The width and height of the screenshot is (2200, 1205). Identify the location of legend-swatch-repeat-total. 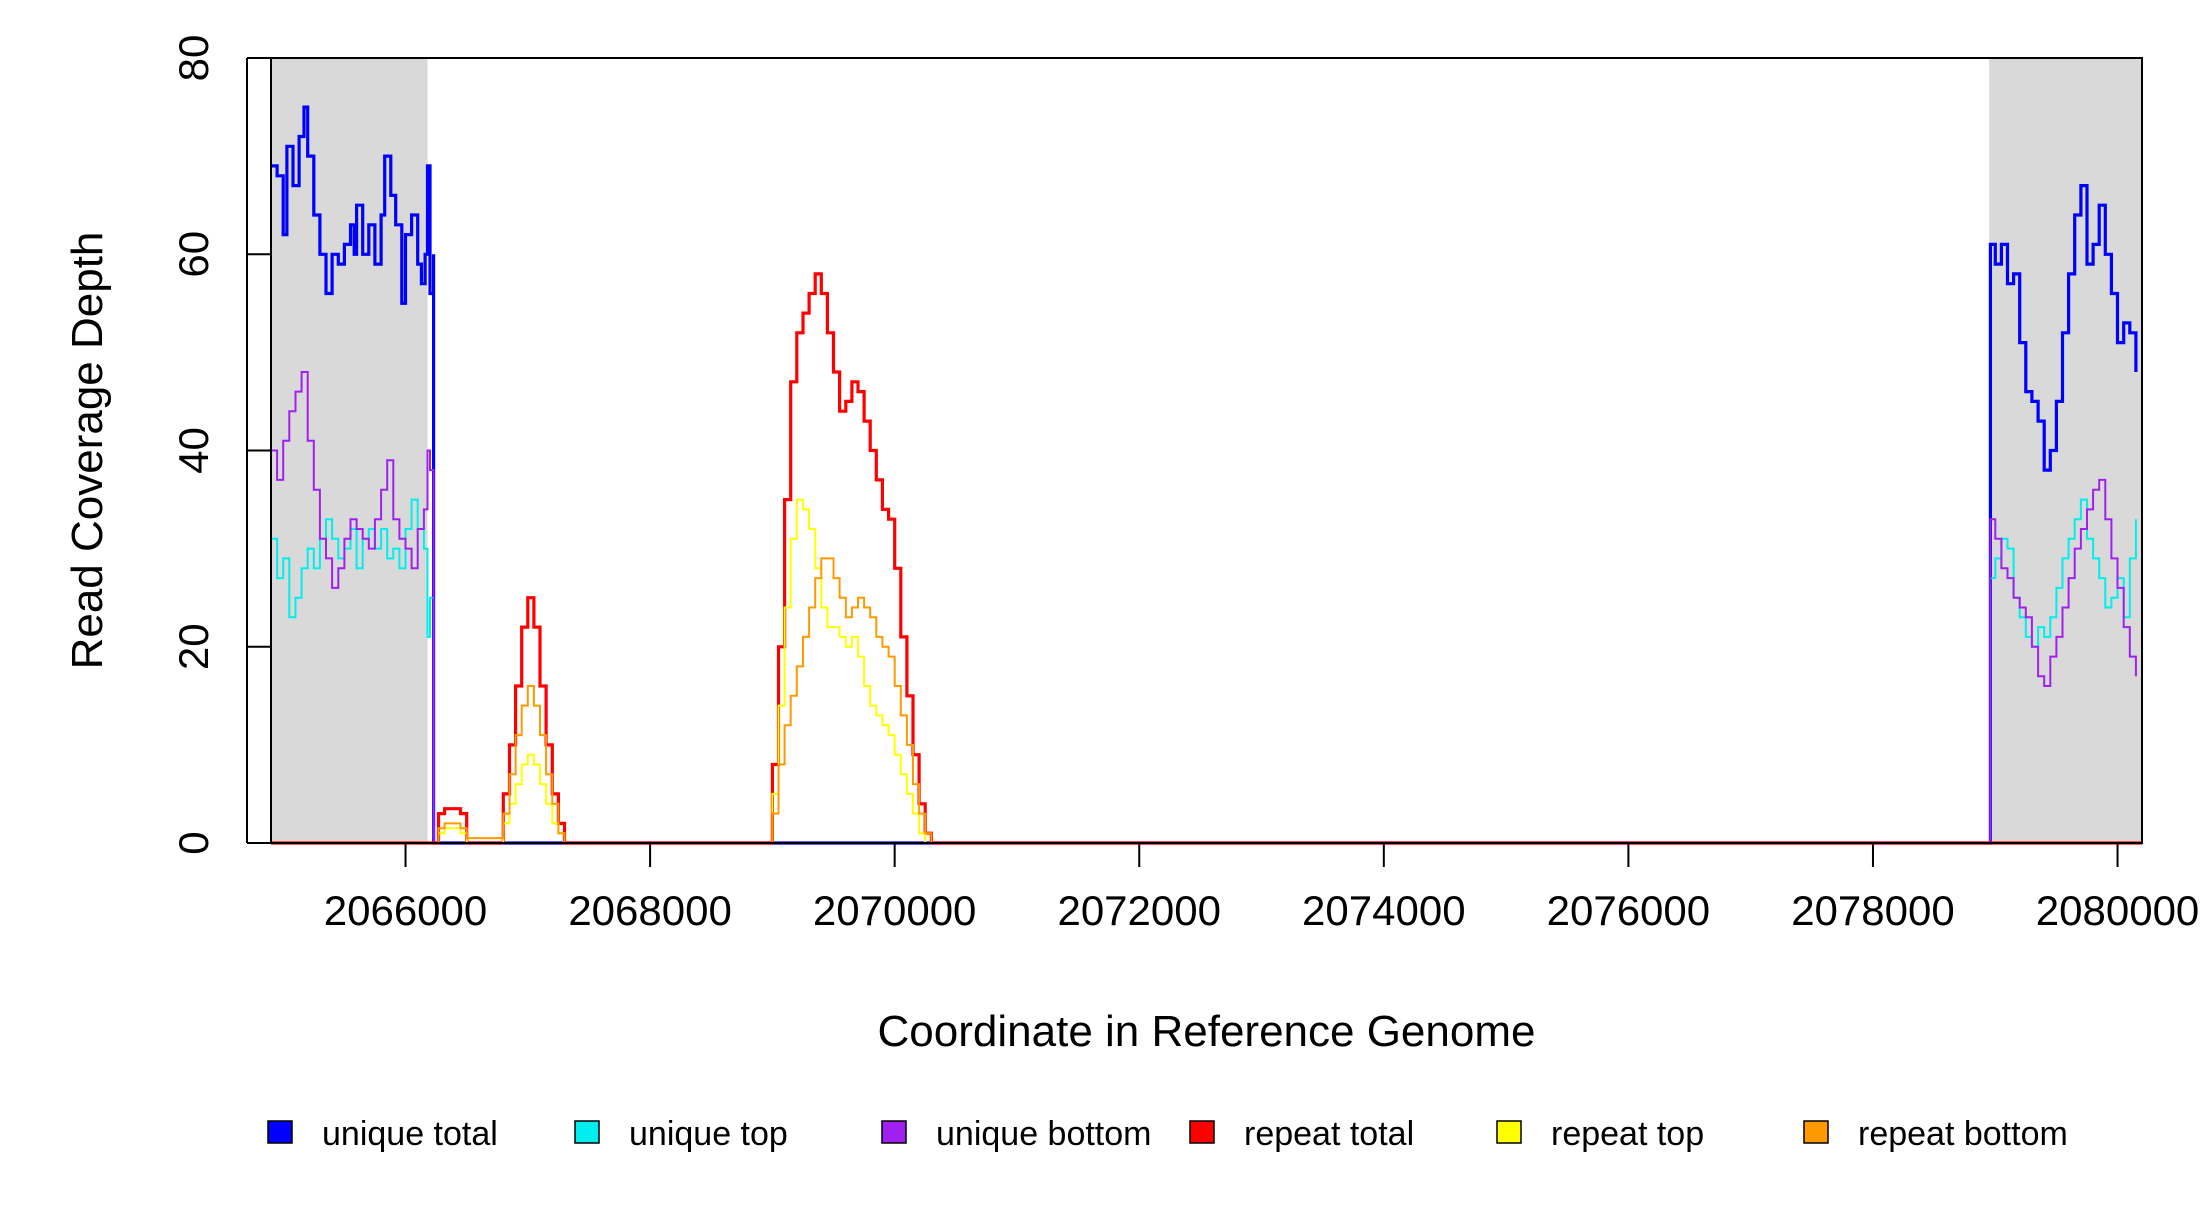
(1202, 1132).